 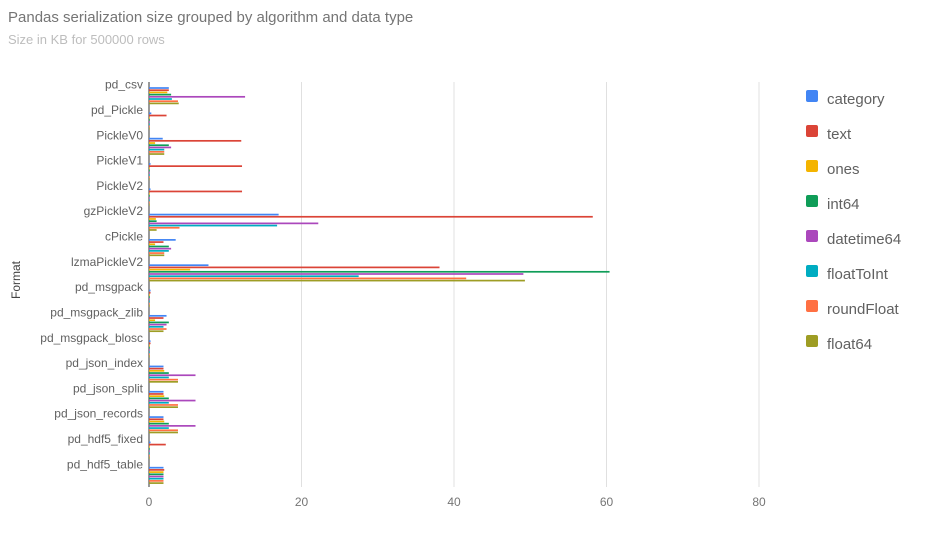 What do you see at coordinates (105, 439) in the screenshot?
I see `category-label: pd_hdf5_fixed` at bounding box center [105, 439].